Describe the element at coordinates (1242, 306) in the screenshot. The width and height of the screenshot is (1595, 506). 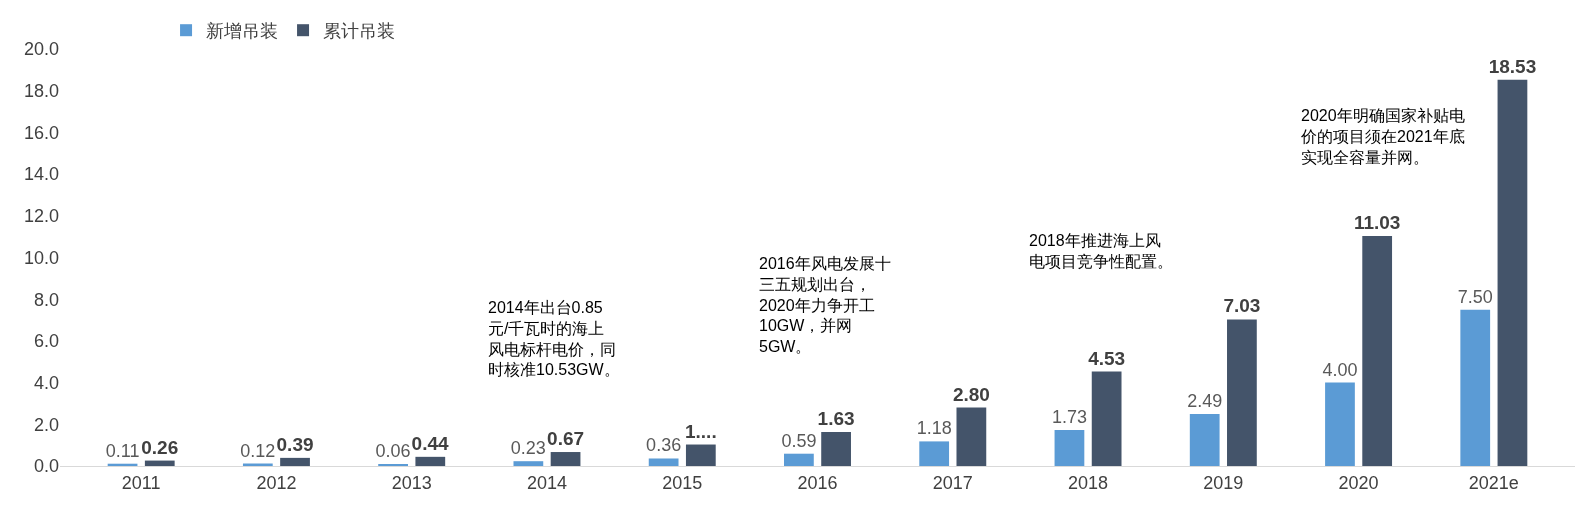
I see `data-label: 7.03` at that location.